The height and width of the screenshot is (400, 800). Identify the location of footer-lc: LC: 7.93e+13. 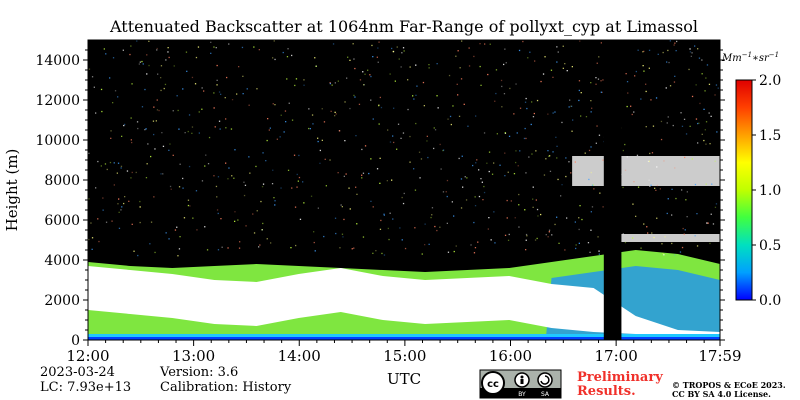
(85, 387).